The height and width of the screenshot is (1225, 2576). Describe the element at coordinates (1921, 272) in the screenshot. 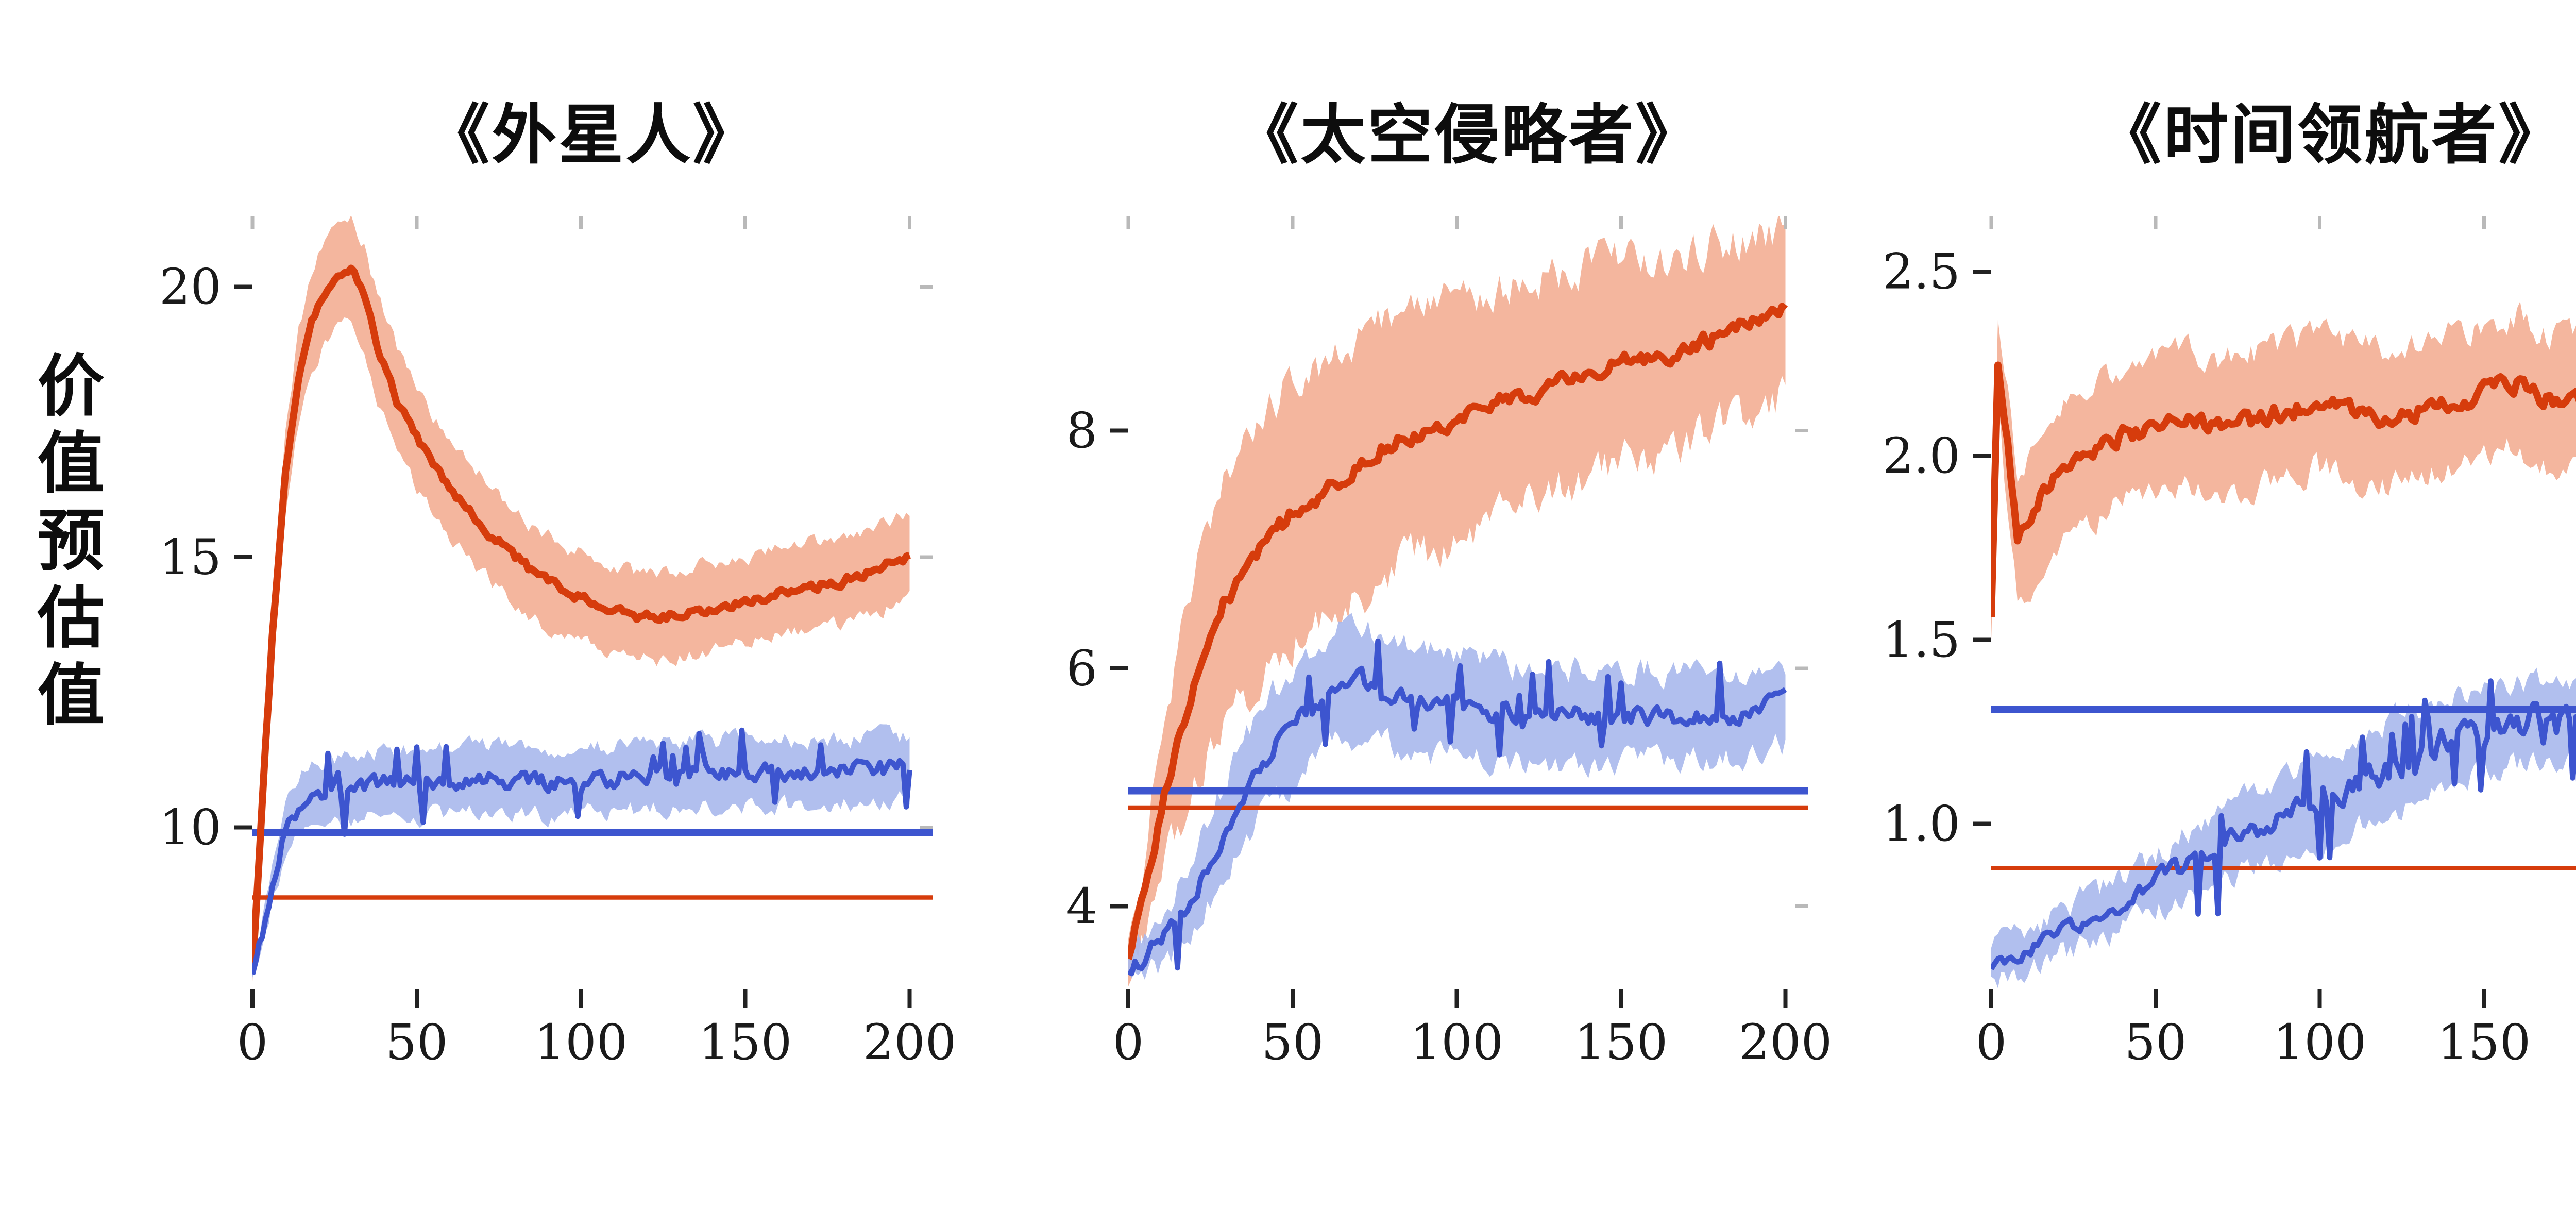

I see `svg-text: 2.5` at that location.